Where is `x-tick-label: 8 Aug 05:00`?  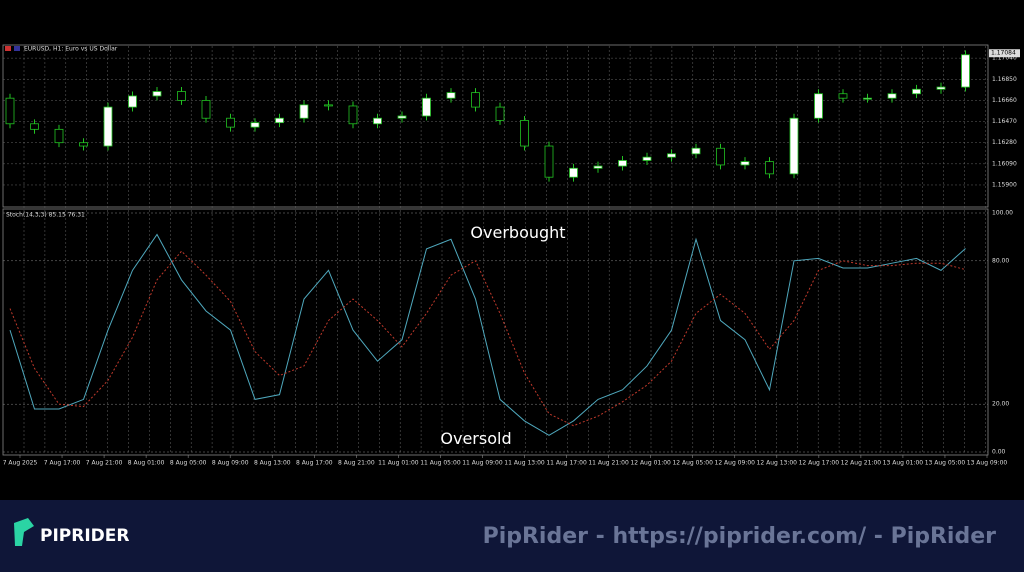
x-tick-label: 8 Aug 05:00 is located at coordinates (188, 463).